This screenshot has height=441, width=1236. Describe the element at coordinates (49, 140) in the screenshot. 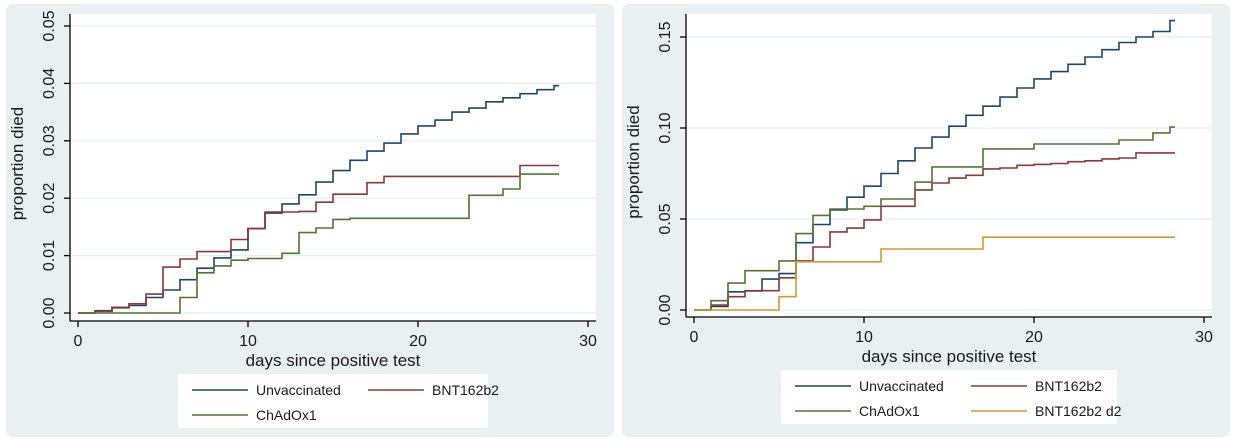

I see `y-tick-label: 0.03` at that location.